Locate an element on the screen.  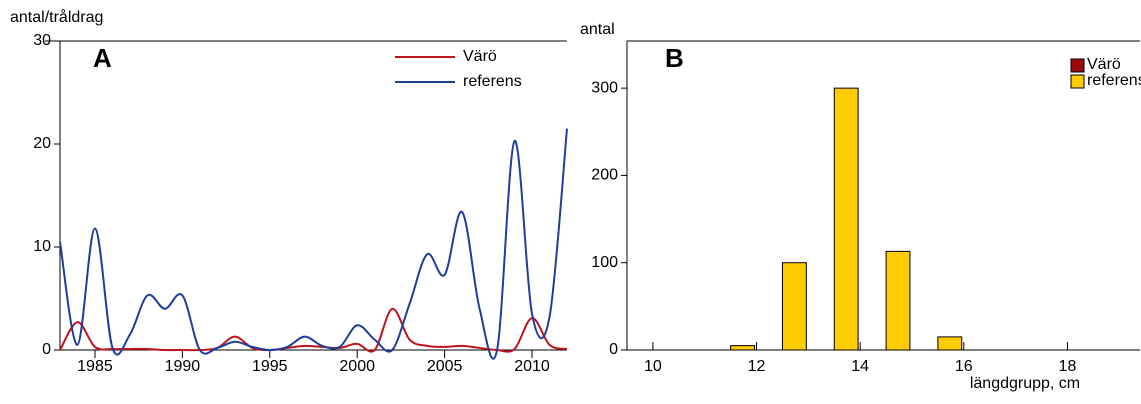
x-tick-label: 14 is located at coordinates (860, 366).